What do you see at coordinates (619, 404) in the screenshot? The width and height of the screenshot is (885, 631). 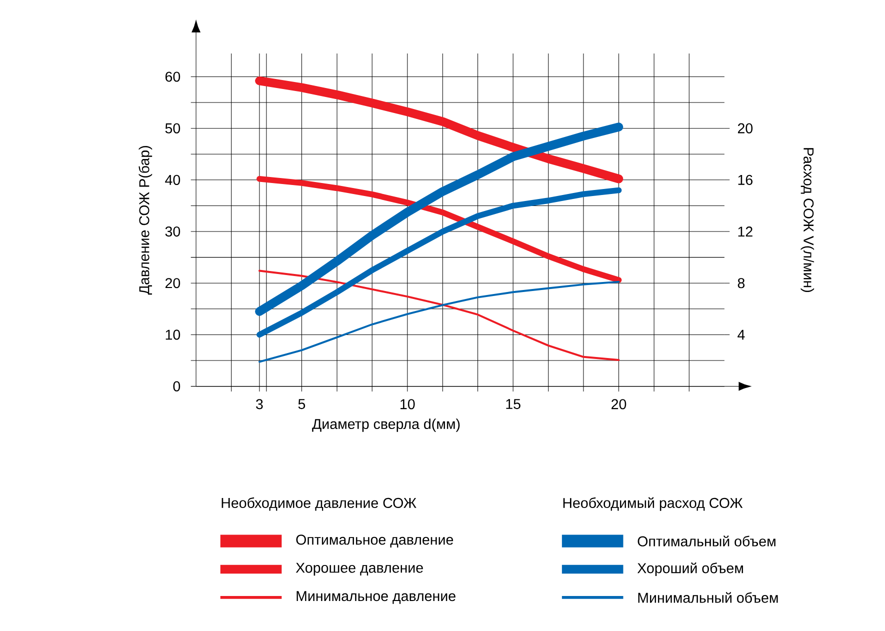 I see `x-tick-label: 20` at bounding box center [619, 404].